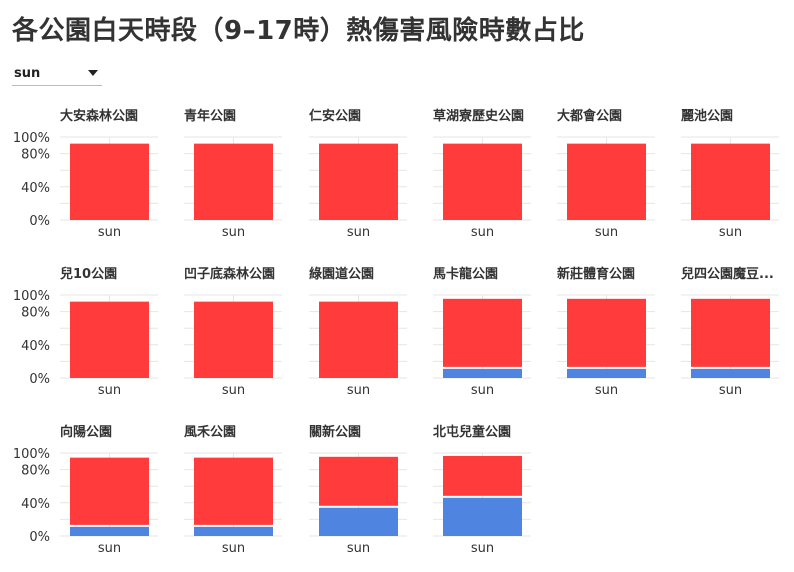  Describe the element at coordinates (88, 274) in the screenshot. I see `facet-title: 兒10公園` at that location.